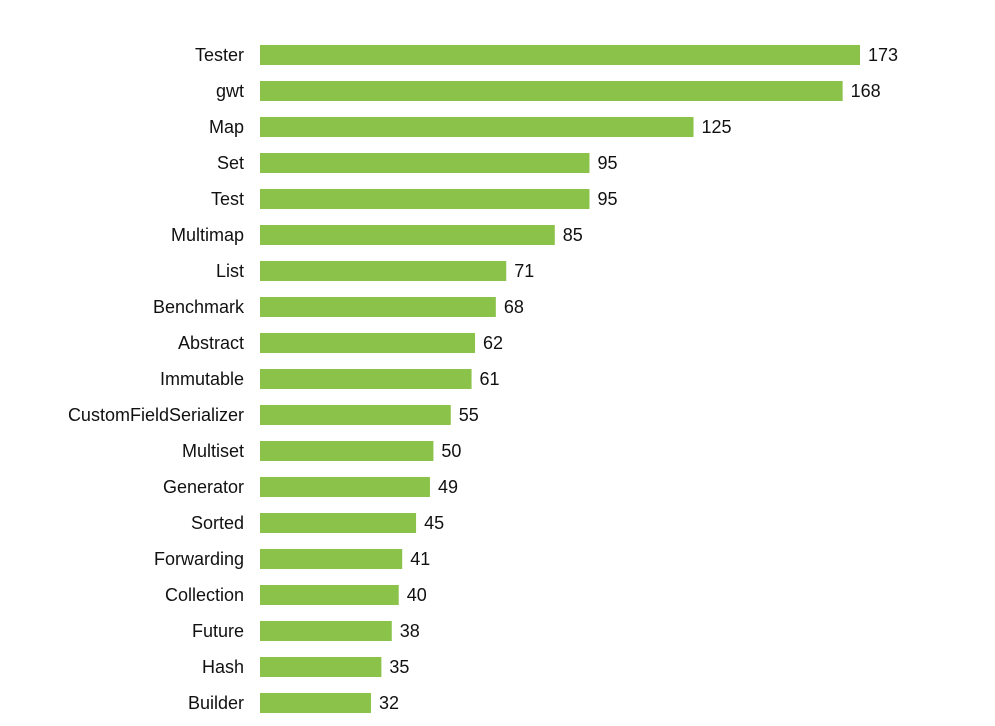  Describe the element at coordinates (524, 271) in the screenshot. I see `value-label: 71` at that location.